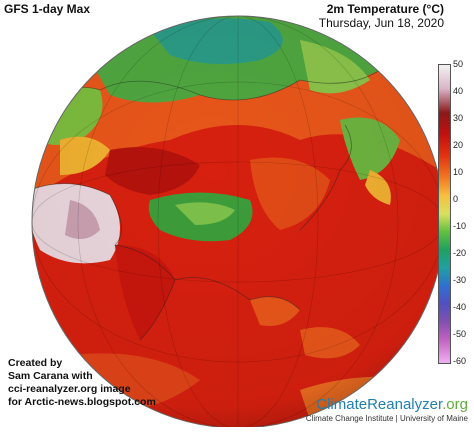  What do you see at coordinates (385, 9) in the screenshot?
I see `variable-title: 2m Temperature (°C)` at bounding box center [385, 9].